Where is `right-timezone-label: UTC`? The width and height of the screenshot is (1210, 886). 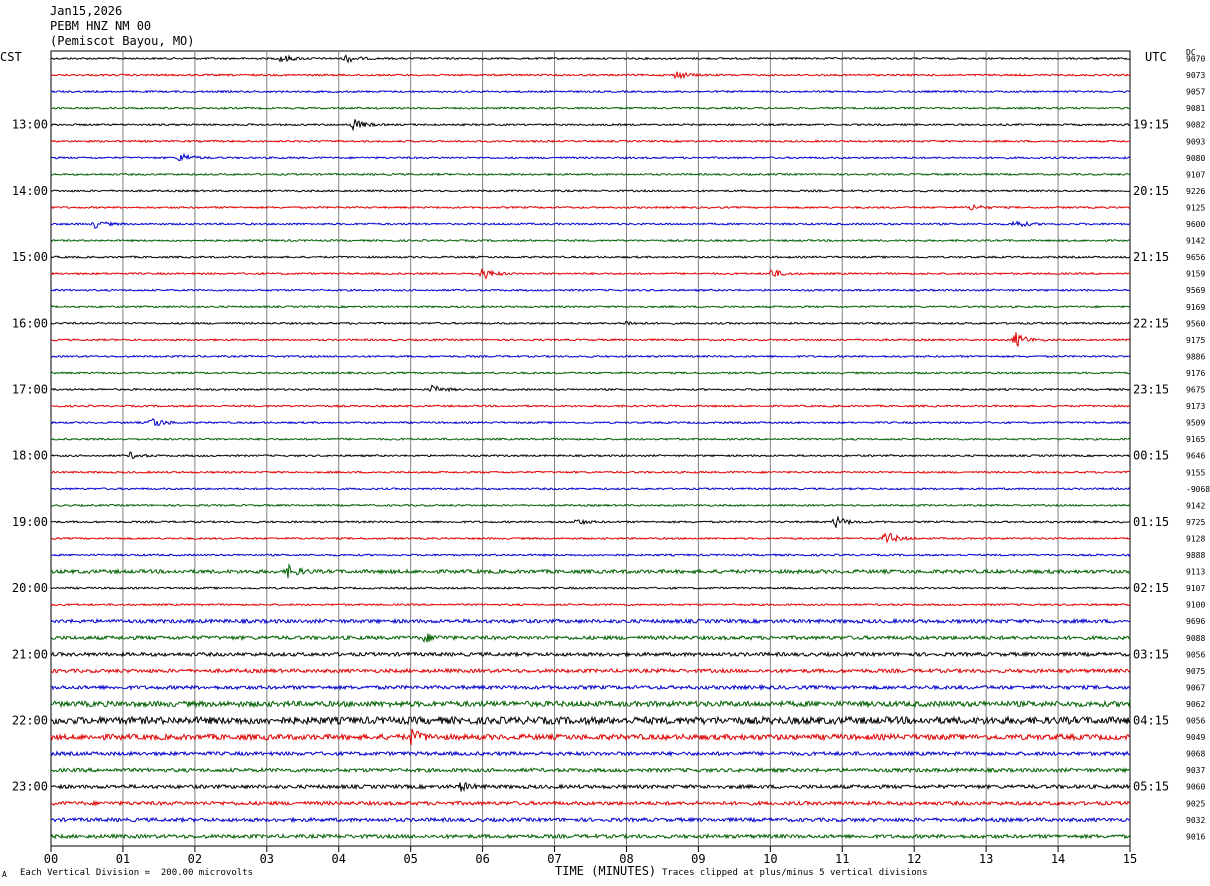
right-timezone-label: UTC is located at coordinates (1156, 57).